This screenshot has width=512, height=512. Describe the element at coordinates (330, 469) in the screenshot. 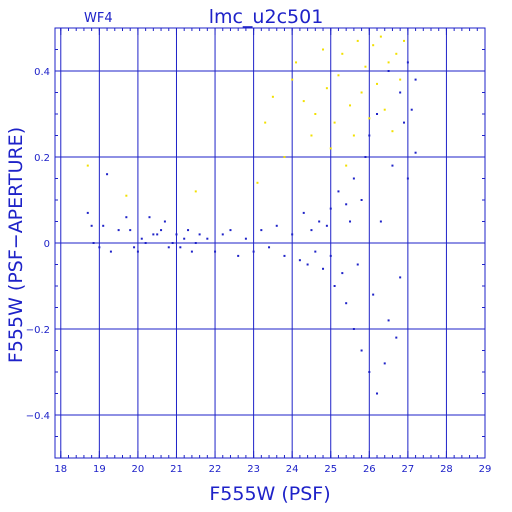

I see `x-tick-label: 25` at that location.